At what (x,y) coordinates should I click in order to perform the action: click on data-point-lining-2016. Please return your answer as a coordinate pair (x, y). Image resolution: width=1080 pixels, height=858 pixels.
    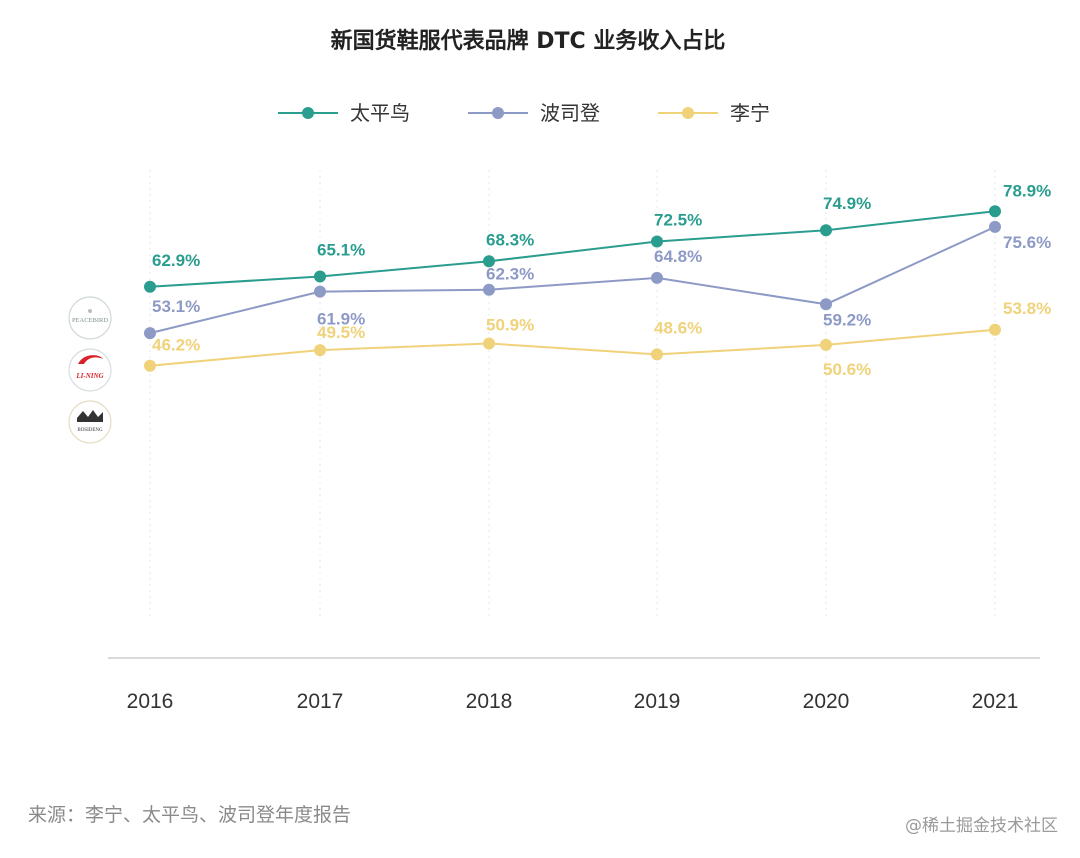
    Looking at the image, I should click on (150, 365).